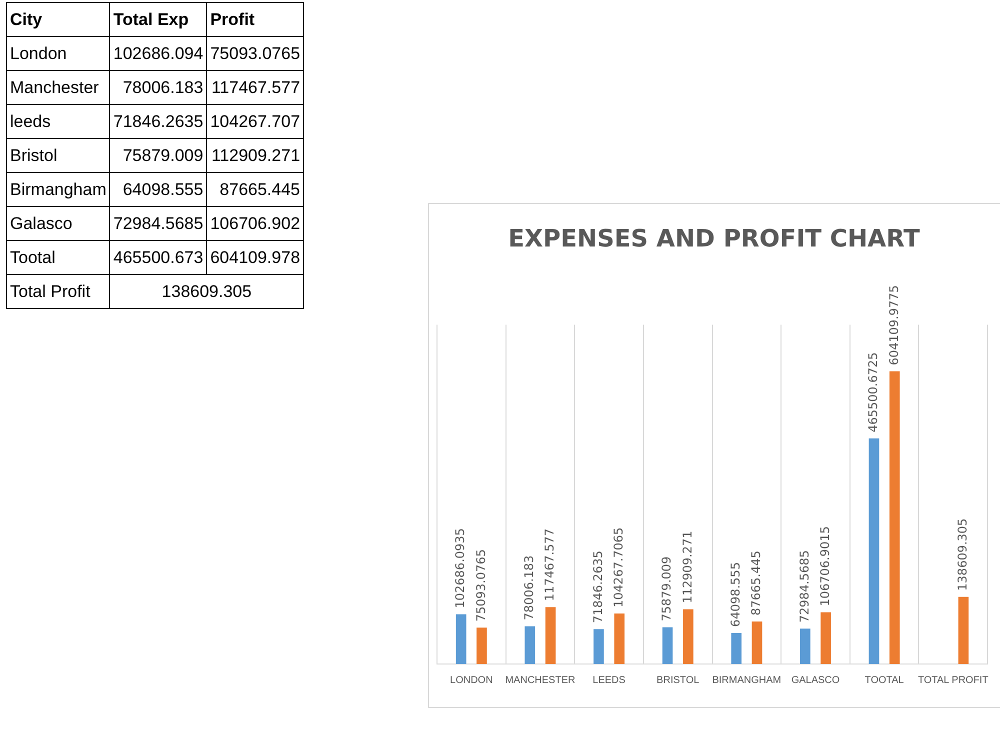 The width and height of the screenshot is (1000, 750). I want to click on x-tick-label: MANCHESTER, so click(540, 680).